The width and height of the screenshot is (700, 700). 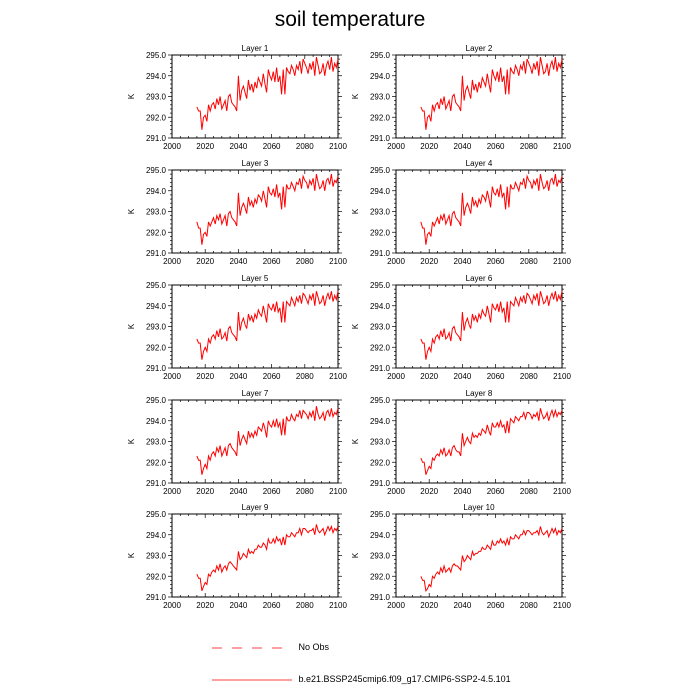 I want to click on legend-obs-swatch, so click(x=252, y=648).